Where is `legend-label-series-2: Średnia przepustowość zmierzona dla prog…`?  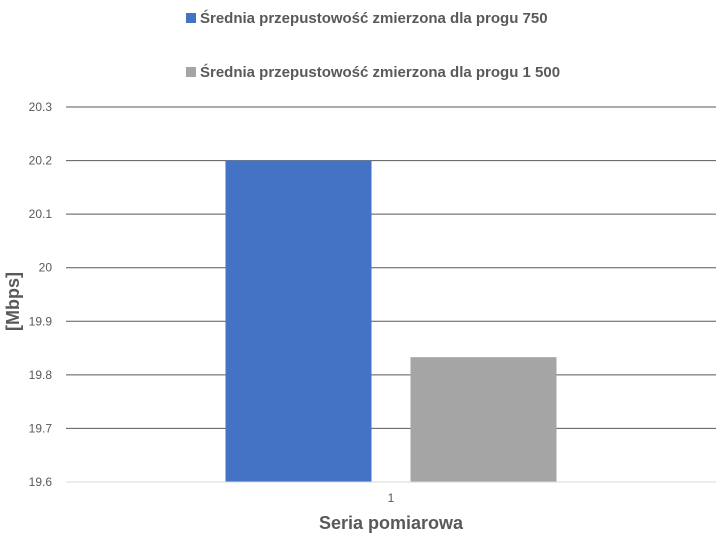
legend-label-series-2: Średnia przepustowość zmierzona dla prog… is located at coordinates (380, 72).